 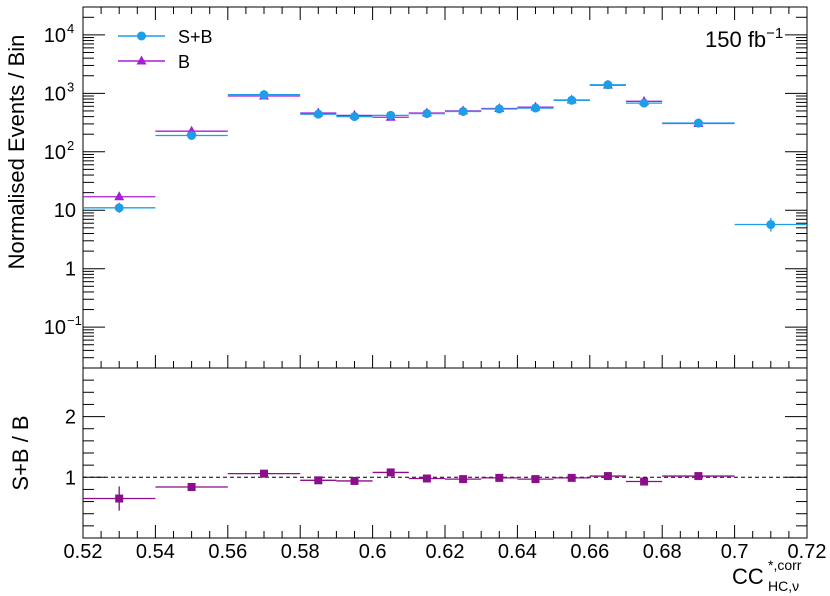 I want to click on legend-entry-sb: S+B, so click(x=165, y=37).